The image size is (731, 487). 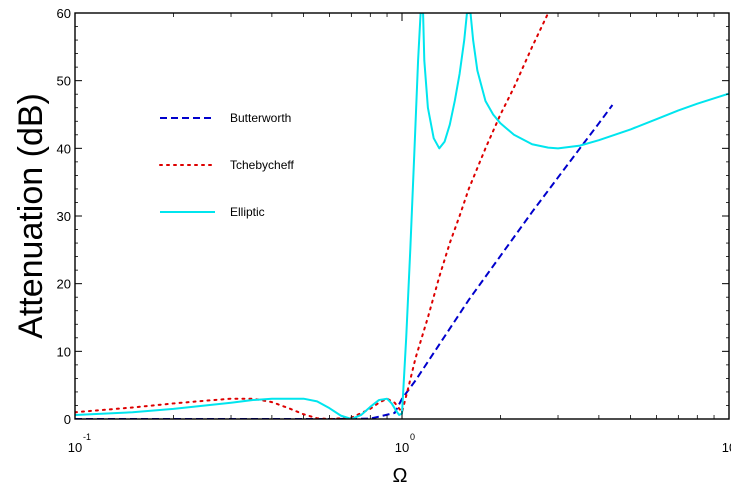 I want to click on legend-label-elliptic: Elliptic, so click(x=247, y=212).